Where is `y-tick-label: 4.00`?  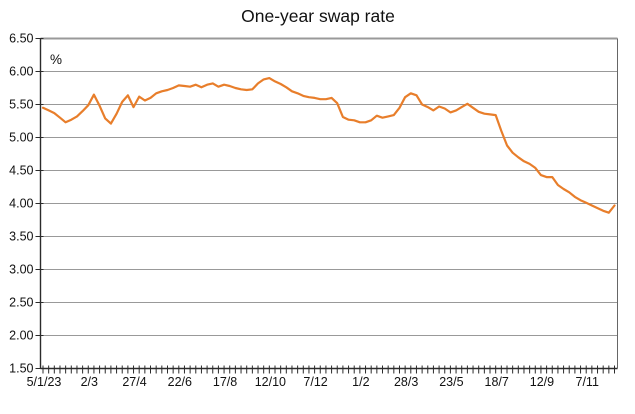
y-tick-label: 4.00 is located at coordinates (21, 204).